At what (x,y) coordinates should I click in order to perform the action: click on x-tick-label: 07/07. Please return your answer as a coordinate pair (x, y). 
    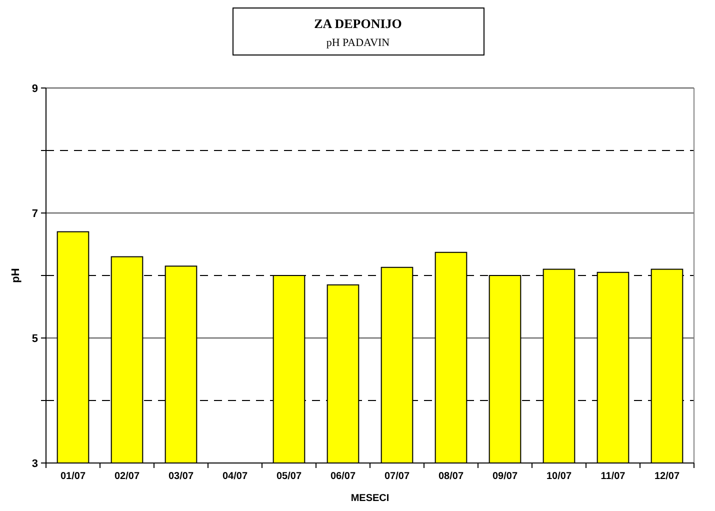
    Looking at the image, I should click on (397, 476).